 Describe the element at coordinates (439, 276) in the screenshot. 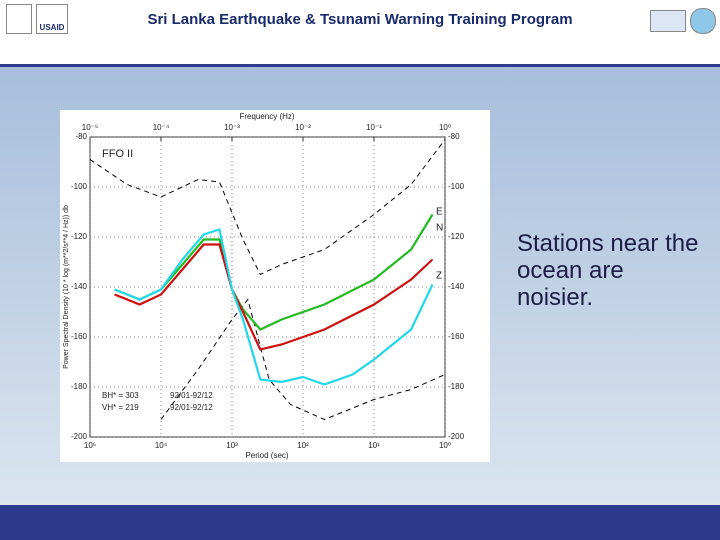

I see `series-label: Z` at that location.